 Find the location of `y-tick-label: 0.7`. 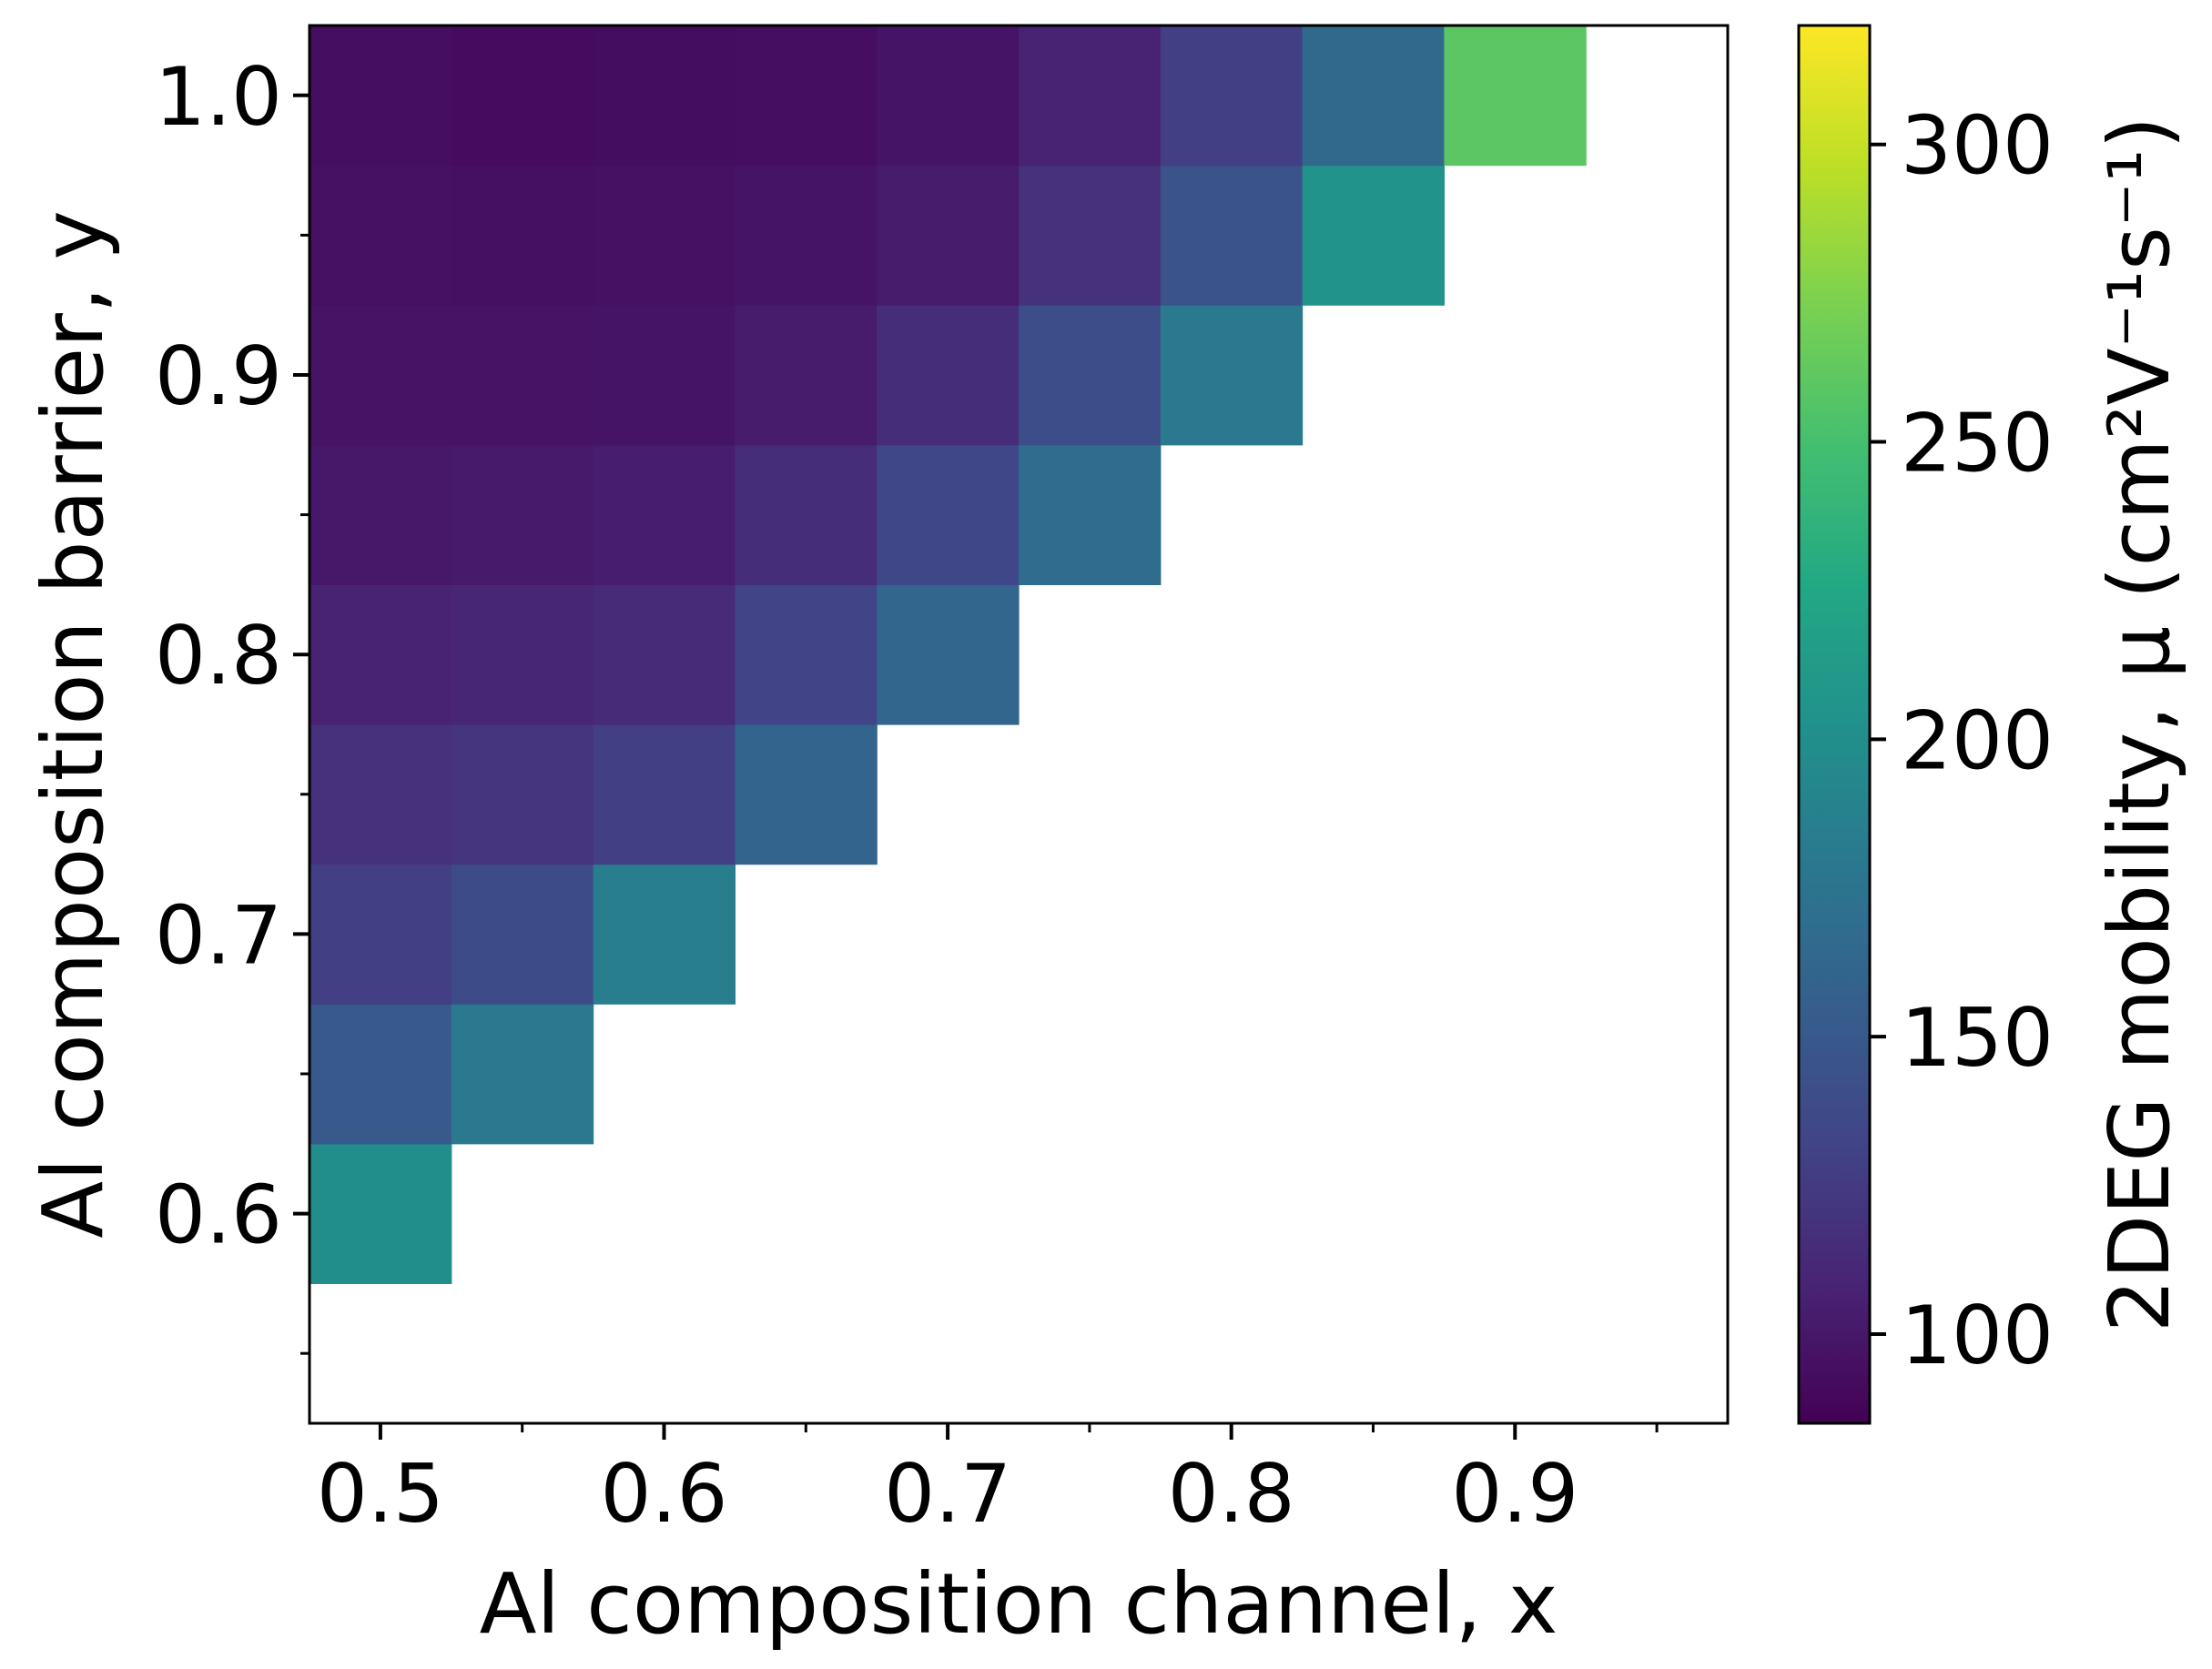

y-tick-label: 0.7 is located at coordinates (218, 935).